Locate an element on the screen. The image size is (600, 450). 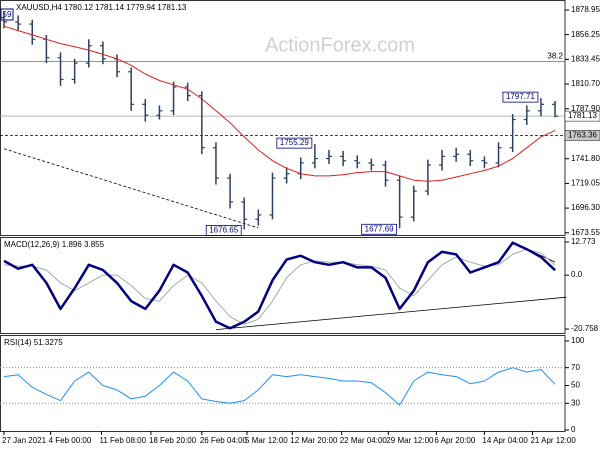
annotation-label: 1797.71 is located at coordinates (520, 96).